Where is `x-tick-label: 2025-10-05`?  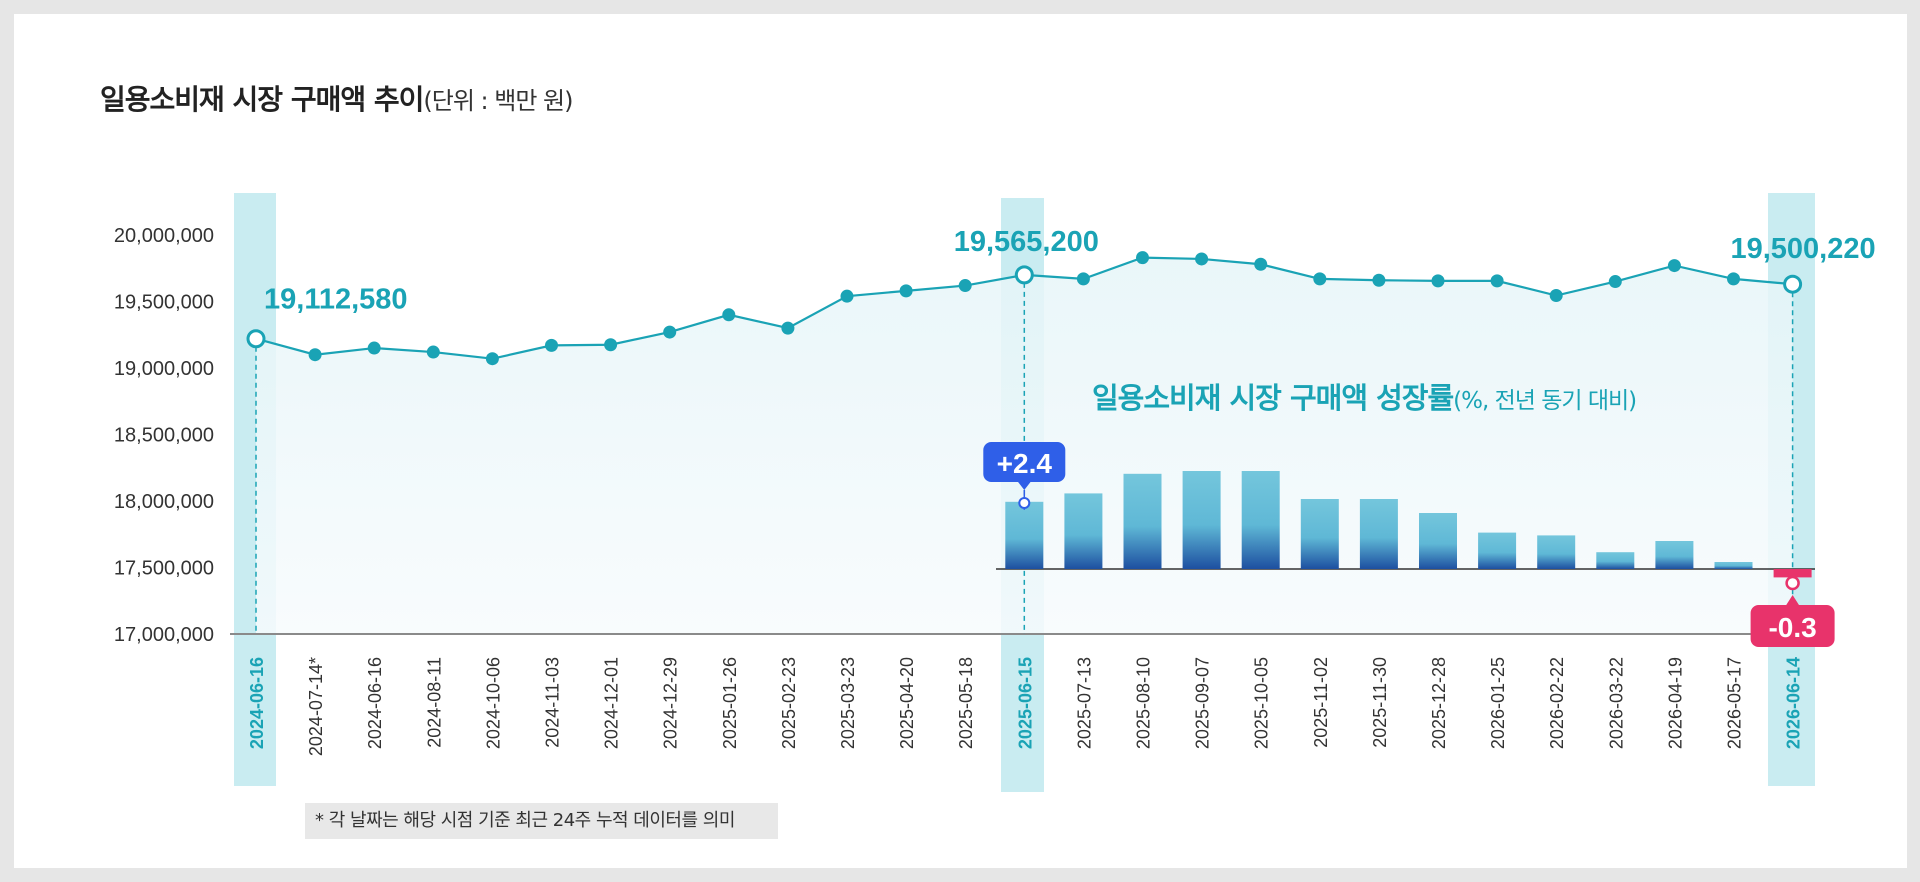 x-tick-label: 2025-10-05 is located at coordinates (1262, 703).